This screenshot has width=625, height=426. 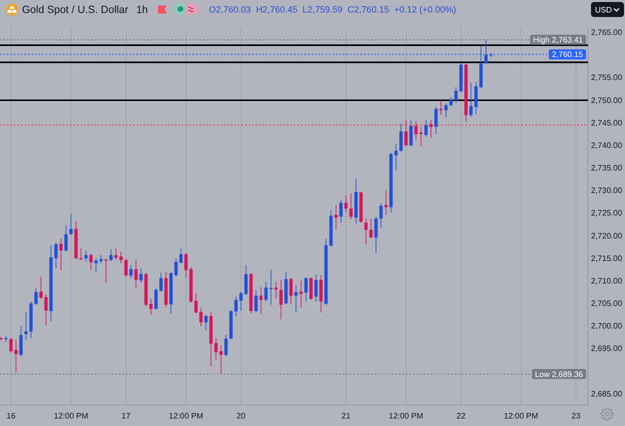 I want to click on y-tick-label: 2,715.00, so click(x=607, y=258).